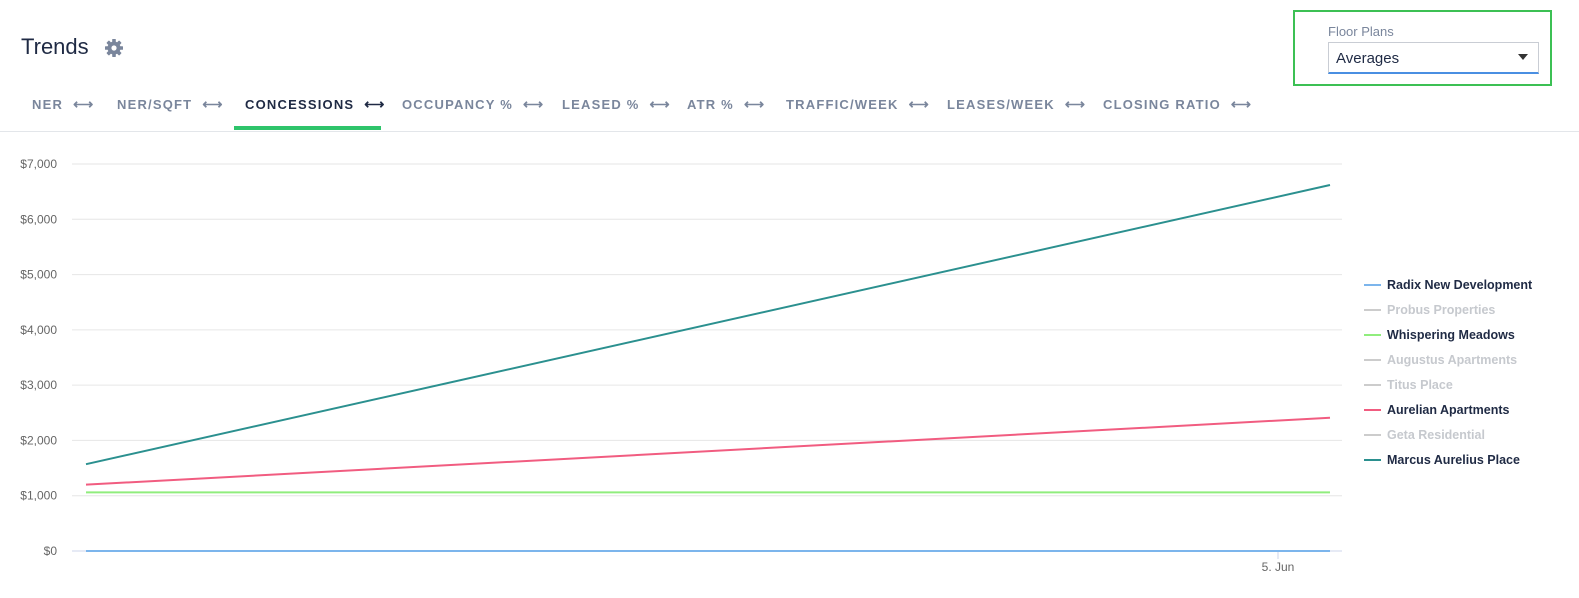 The image size is (1579, 598). What do you see at coordinates (51, 551) in the screenshot?
I see `y-tick-label: $0` at bounding box center [51, 551].